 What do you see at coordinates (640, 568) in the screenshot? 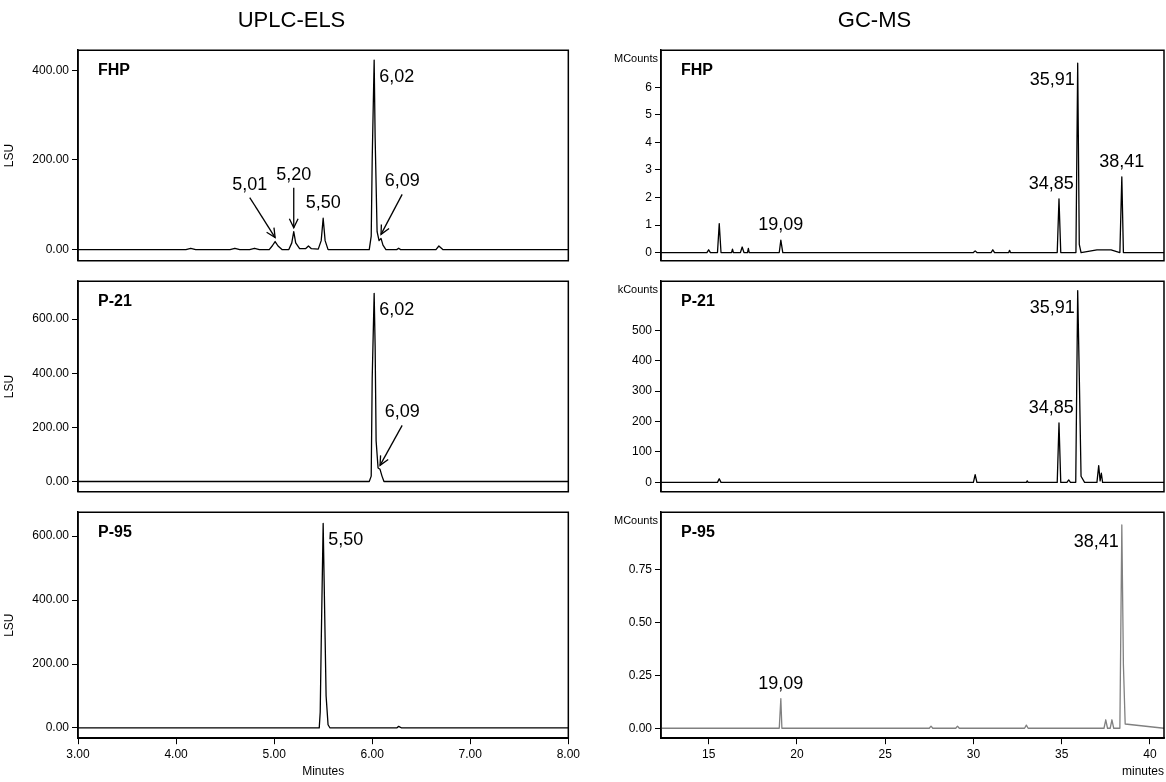
I see `y-tick-label: 0.75` at bounding box center [640, 568].